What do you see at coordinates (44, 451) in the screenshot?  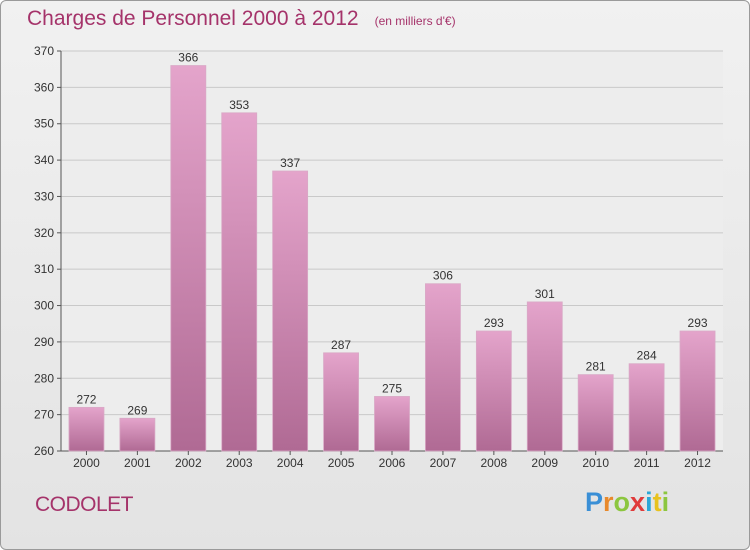 I see `y-tick-label: 260` at bounding box center [44, 451].